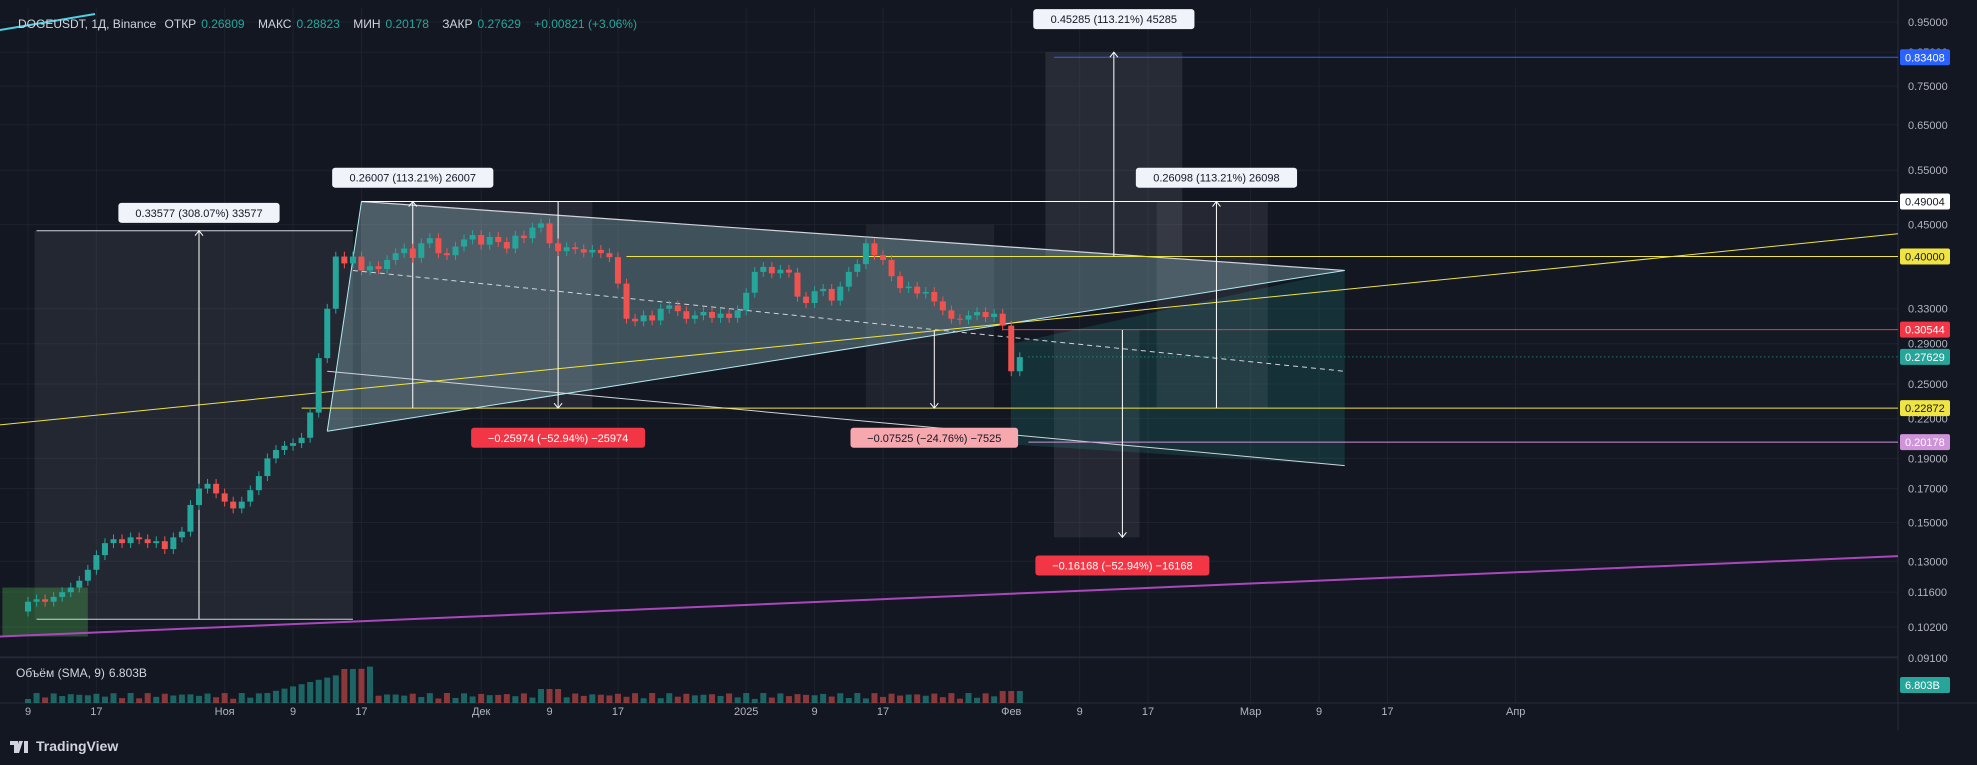 This screenshot has height=765, width=1977. What do you see at coordinates (413, 179) in the screenshot?
I see `measure-label: 0.26007 (113.21%) 26007` at bounding box center [413, 179].